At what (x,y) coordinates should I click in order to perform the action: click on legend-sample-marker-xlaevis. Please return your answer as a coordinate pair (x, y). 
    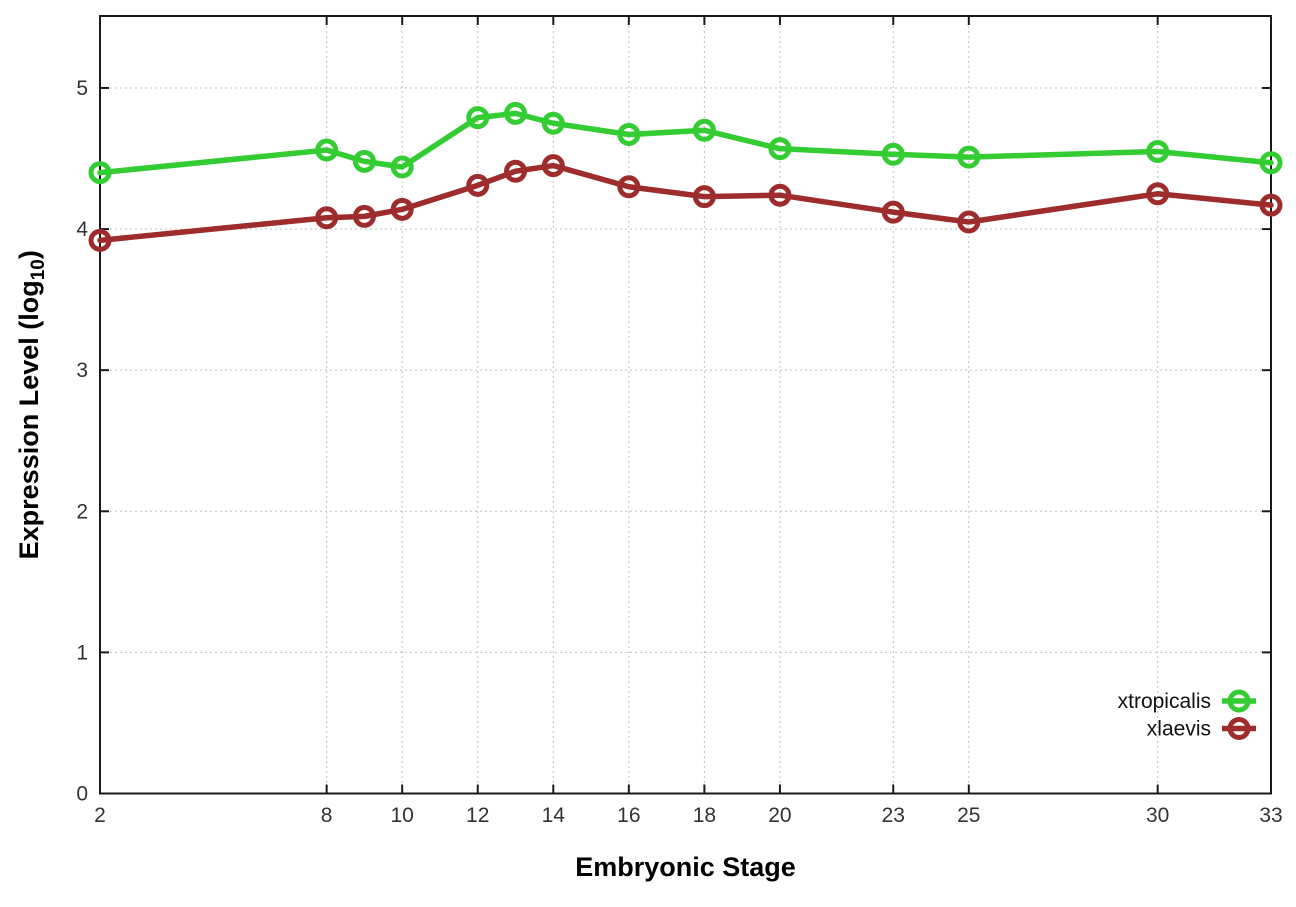
    Looking at the image, I should click on (1239, 728).